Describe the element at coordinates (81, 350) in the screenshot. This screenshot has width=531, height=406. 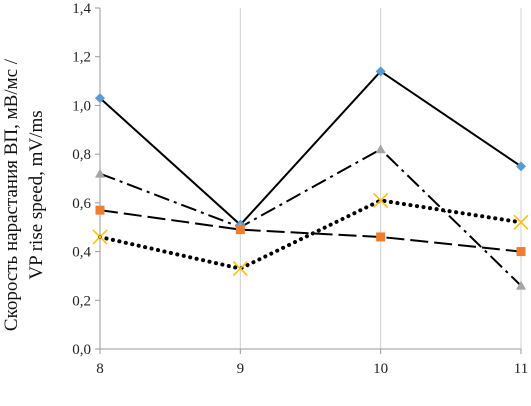
I see `y-tick-label: 0,0` at that location.